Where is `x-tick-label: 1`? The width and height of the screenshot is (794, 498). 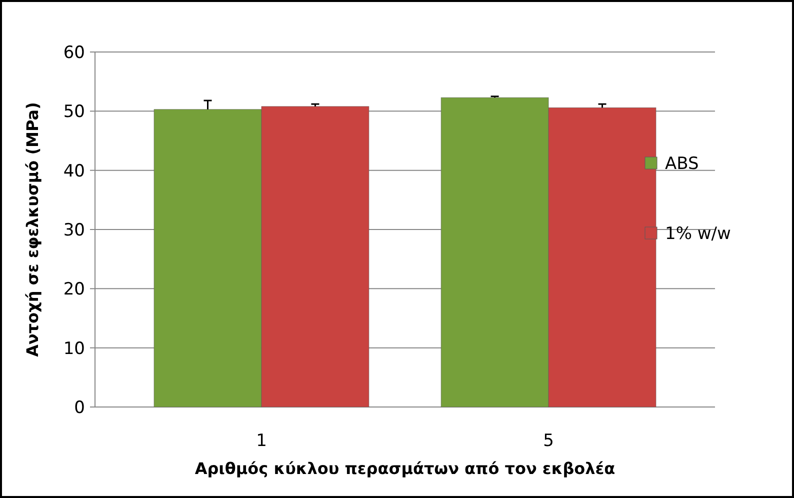 x-tick-label: 1 is located at coordinates (261, 441).